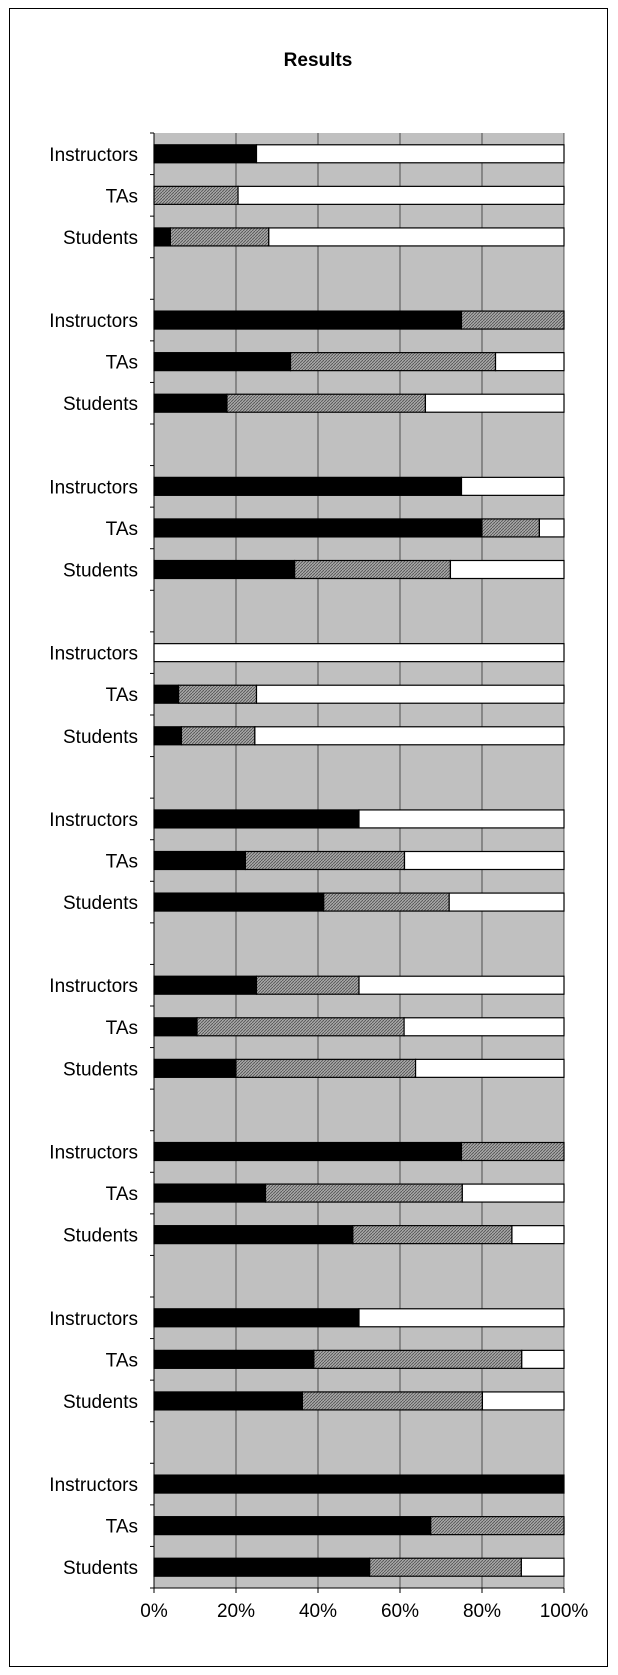 The width and height of the screenshot is (618, 1675). What do you see at coordinates (236, 1611) in the screenshot?
I see `x-tick-label: 20%` at bounding box center [236, 1611].